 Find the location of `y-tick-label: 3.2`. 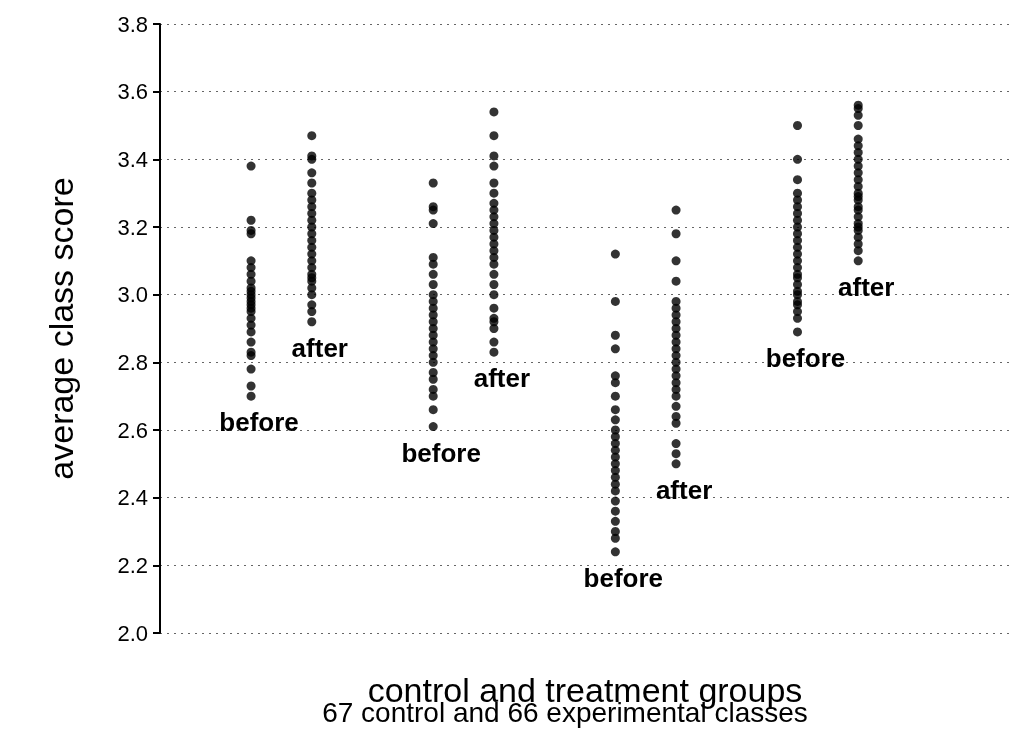

y-tick-label: 3.2 is located at coordinates (132, 227).